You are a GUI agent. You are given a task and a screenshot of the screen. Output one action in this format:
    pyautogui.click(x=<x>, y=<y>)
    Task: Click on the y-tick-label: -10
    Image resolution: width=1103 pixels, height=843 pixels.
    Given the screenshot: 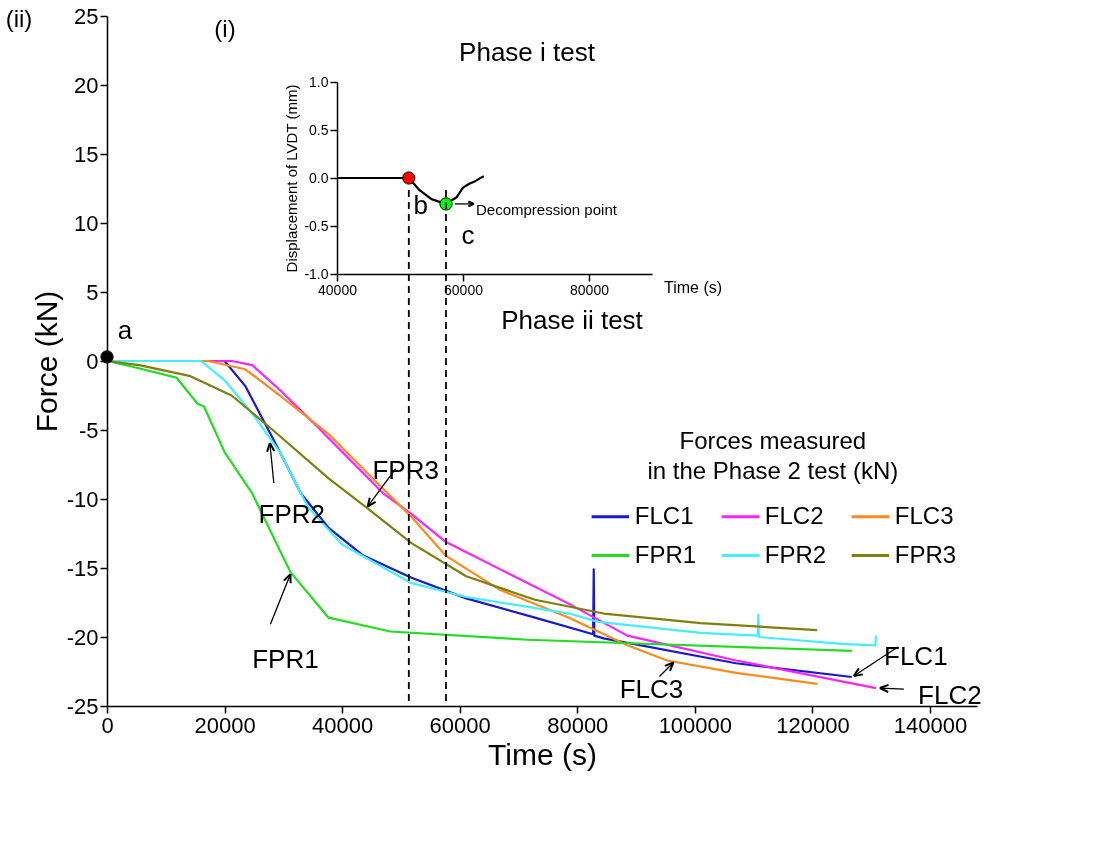 What is the action you would take?
    pyautogui.click(x=82, y=499)
    